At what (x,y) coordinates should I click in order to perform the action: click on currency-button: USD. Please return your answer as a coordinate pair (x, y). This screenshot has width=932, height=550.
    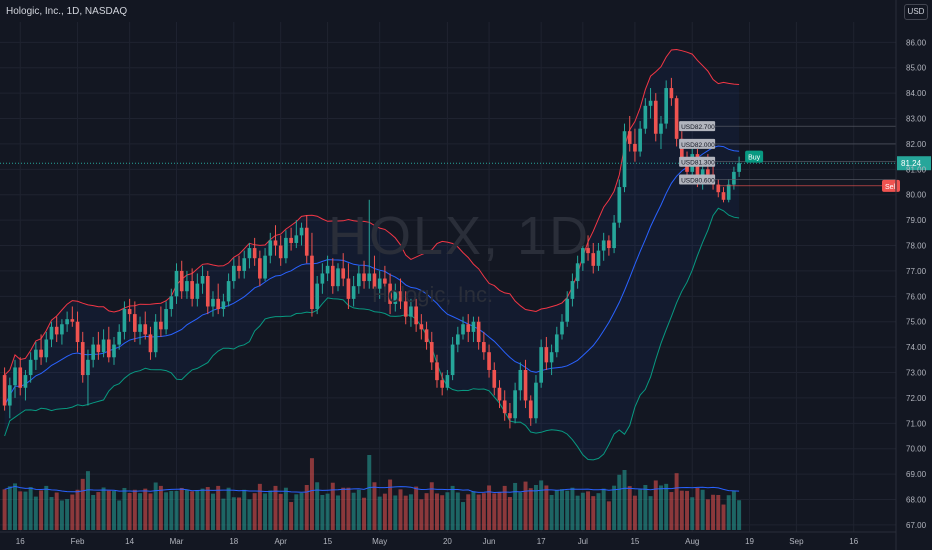
    Looking at the image, I should click on (916, 12).